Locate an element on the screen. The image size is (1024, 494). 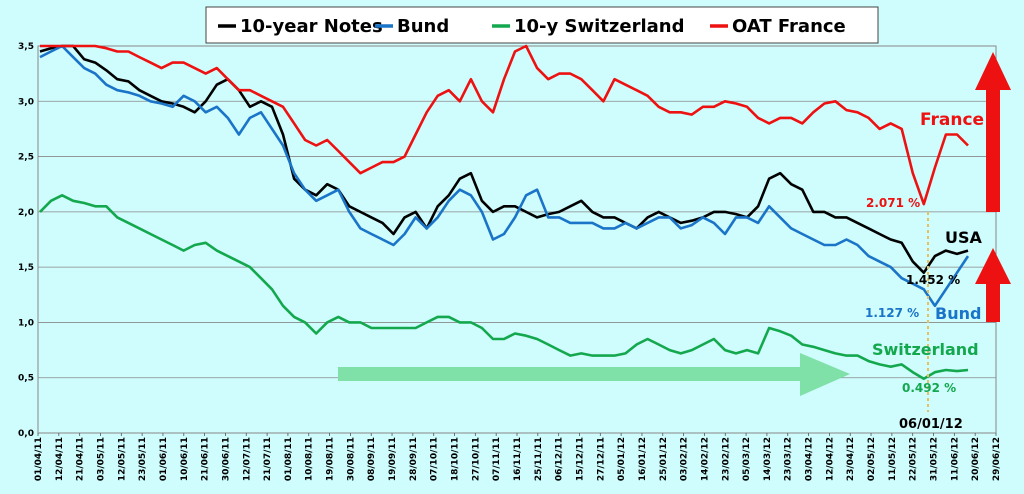
x-tick-label: 10/08/11 is located at coordinates (310, 459).